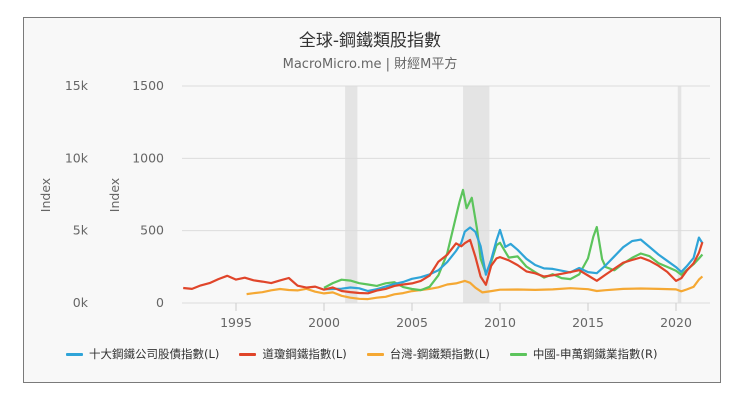  Describe the element at coordinates (500, 322) in the screenshot. I see `x-tick-label: 2010` at that location.